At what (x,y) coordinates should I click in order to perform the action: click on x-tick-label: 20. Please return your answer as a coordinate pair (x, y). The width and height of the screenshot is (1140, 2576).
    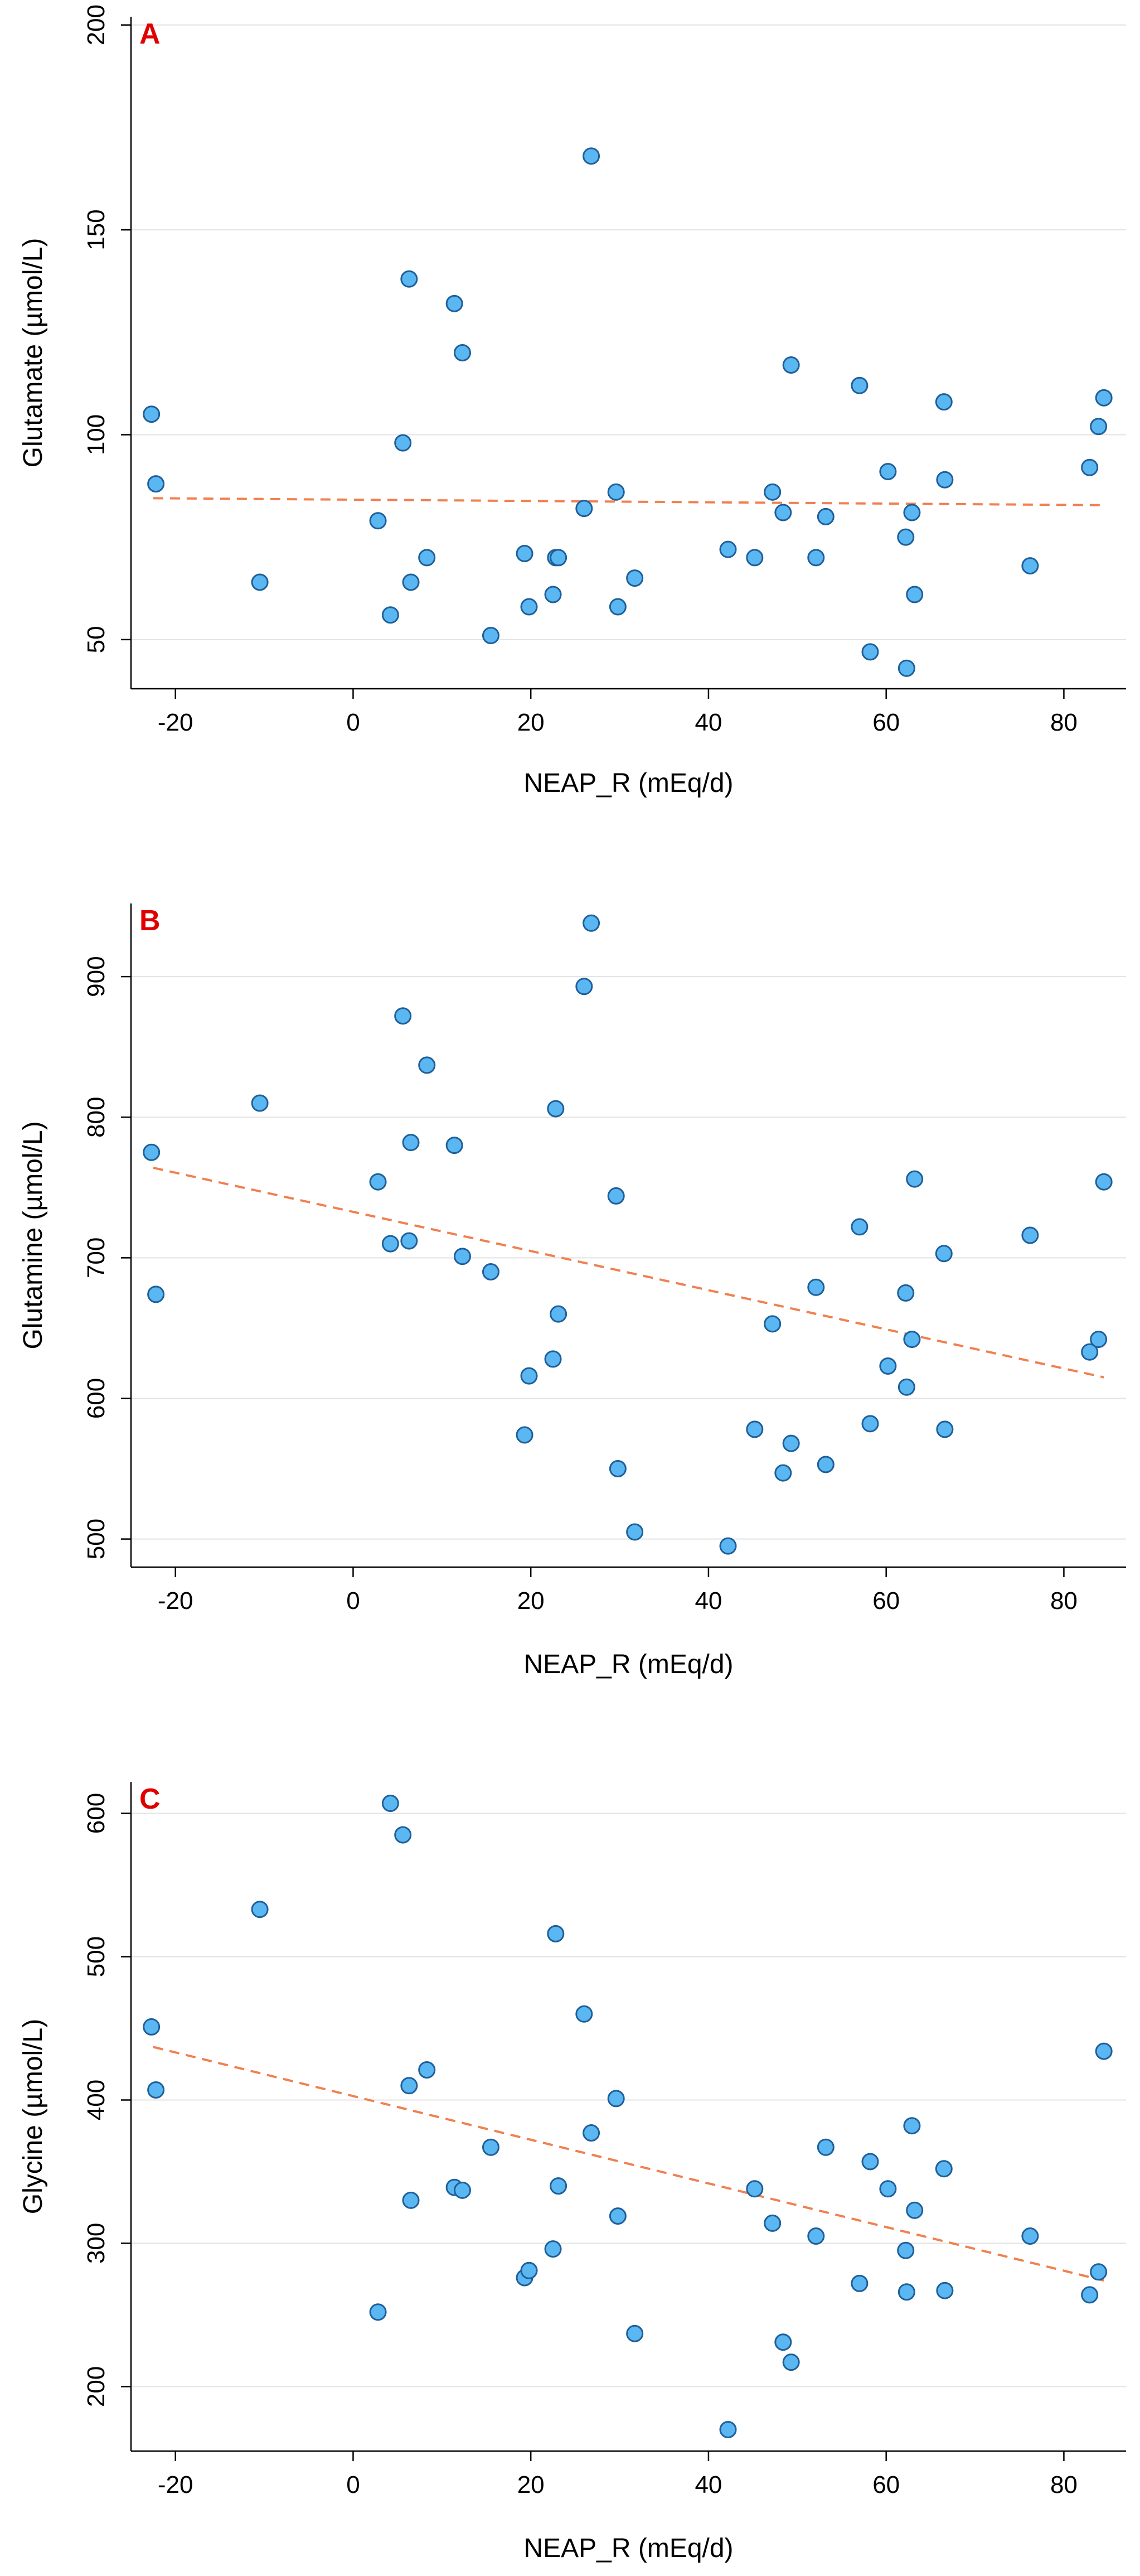
    Looking at the image, I should click on (531, 1601).